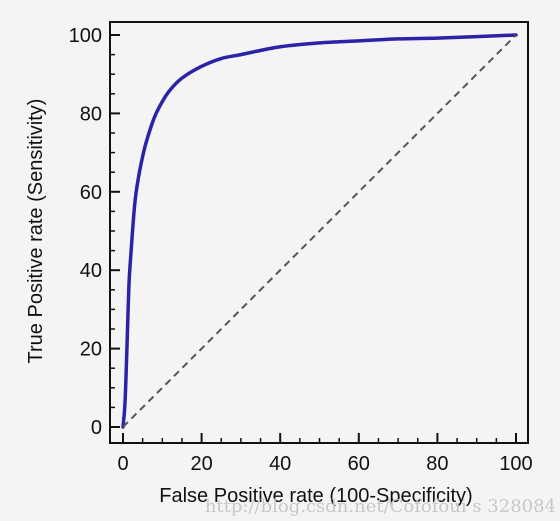 This screenshot has height=521, width=560. Describe the element at coordinates (201, 464) in the screenshot. I see `x-tick-label: 20` at that location.